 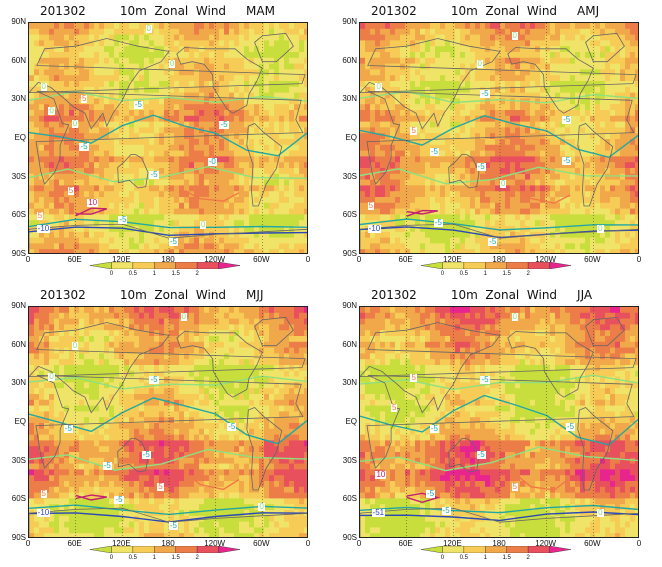 I want to click on contour-label: -51, so click(x=378, y=513).